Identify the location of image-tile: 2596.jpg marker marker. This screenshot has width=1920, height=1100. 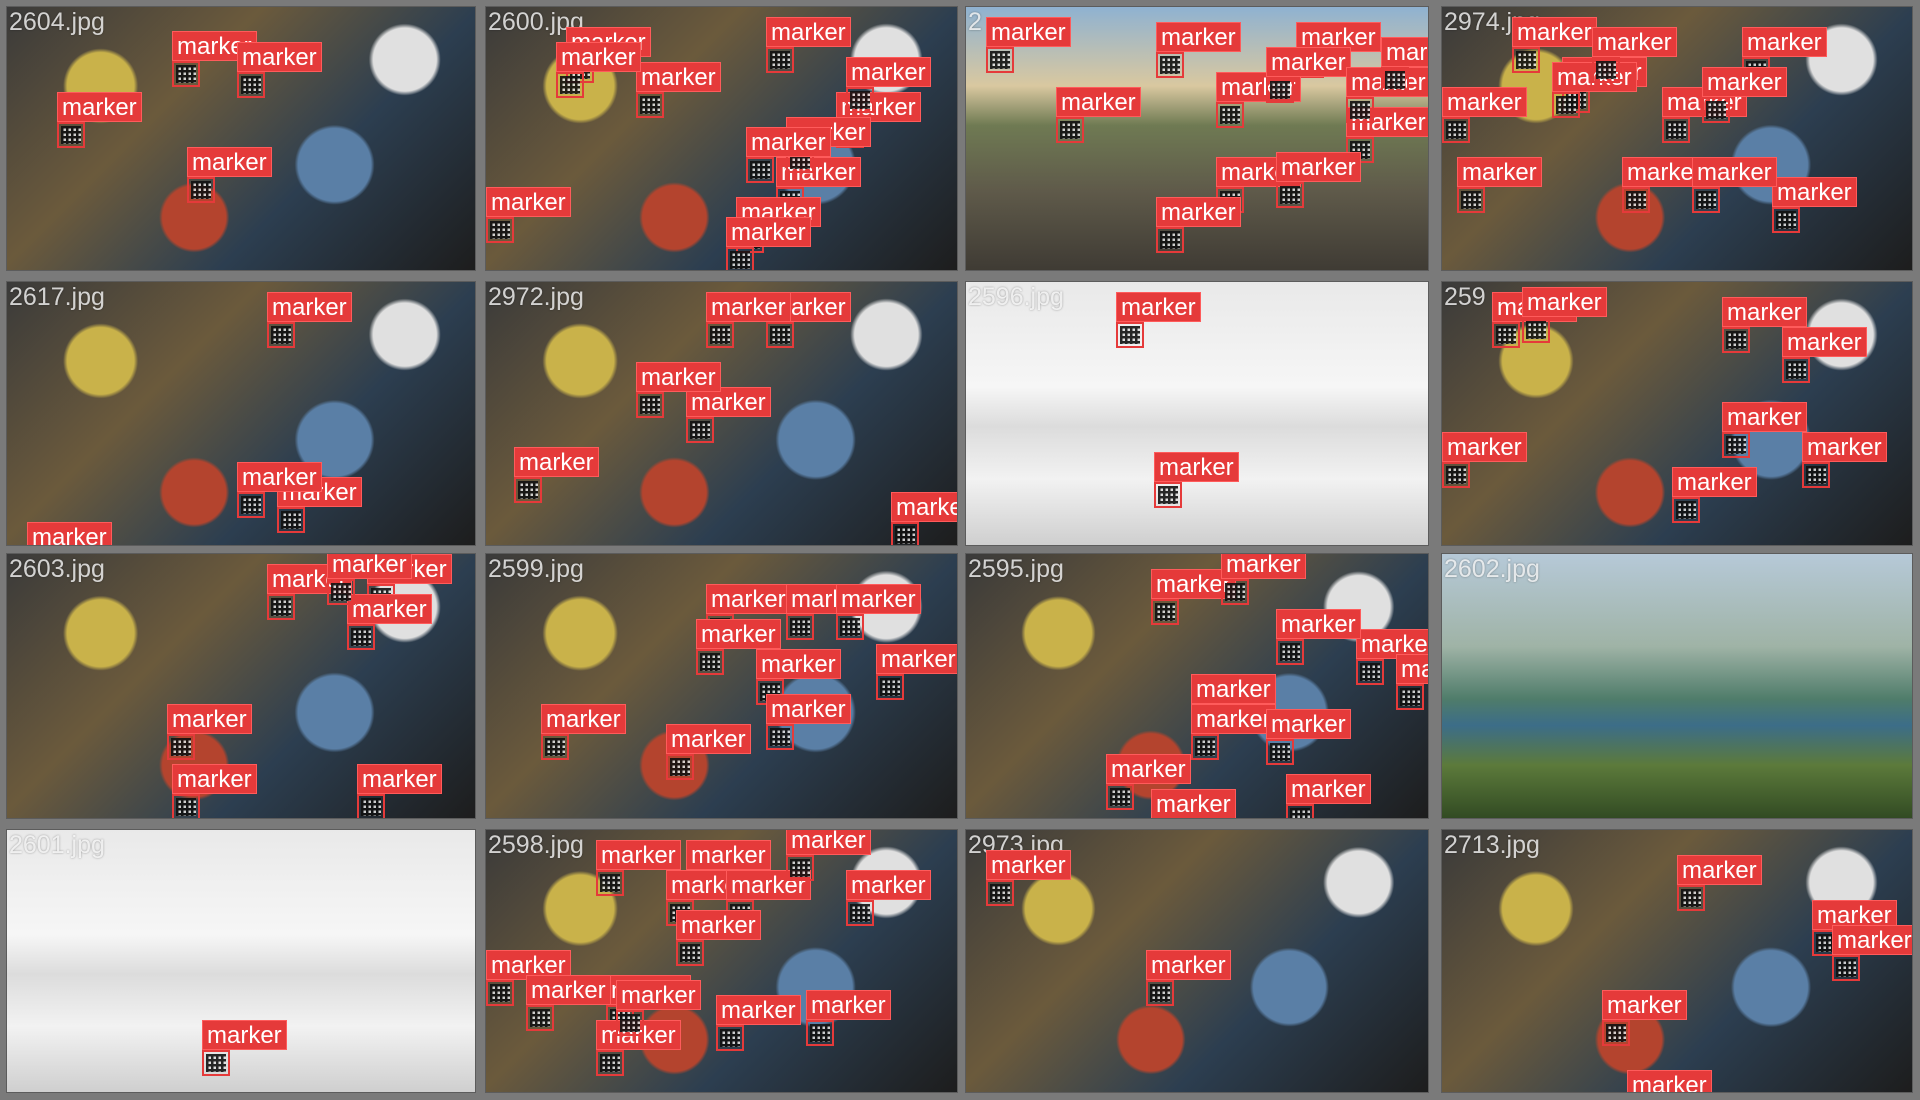
(1197, 413).